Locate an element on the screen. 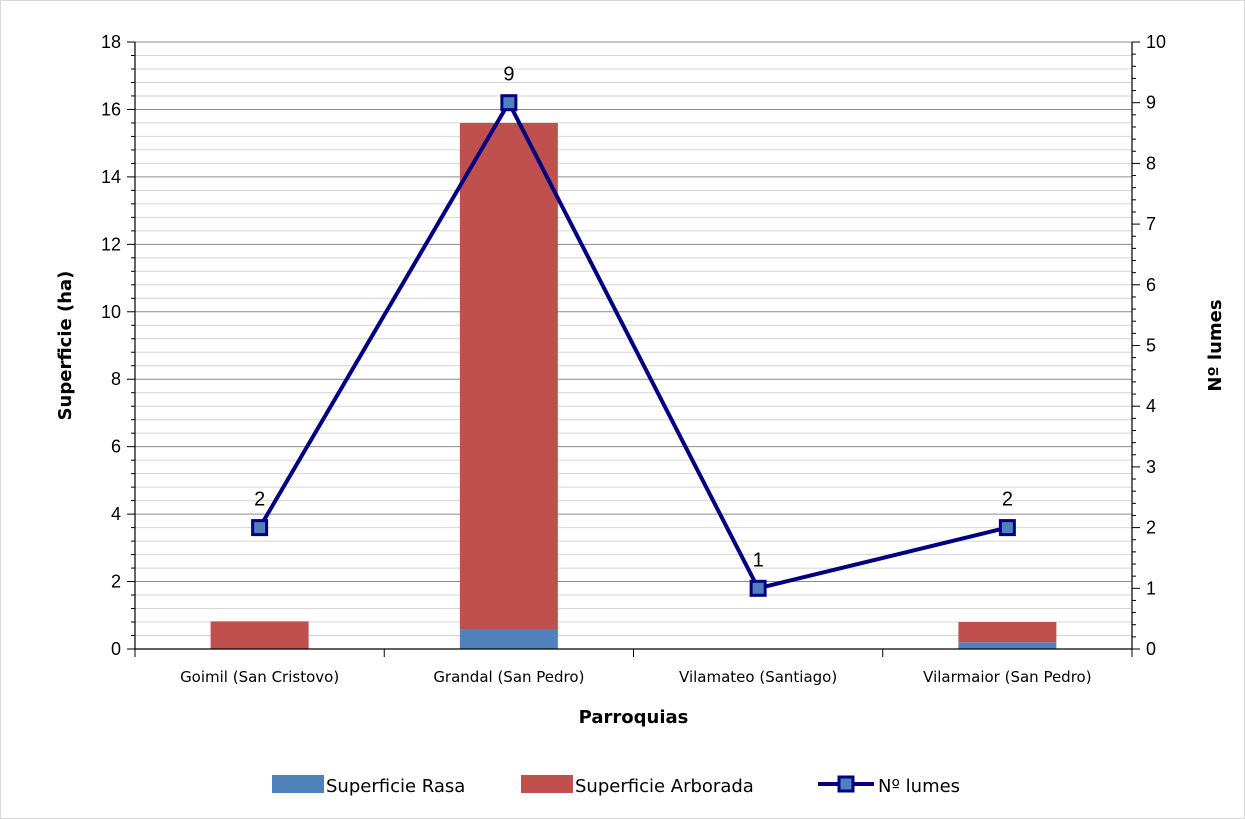 The image size is (1245, 819). legend-label: Superficie Rasa is located at coordinates (395, 786).